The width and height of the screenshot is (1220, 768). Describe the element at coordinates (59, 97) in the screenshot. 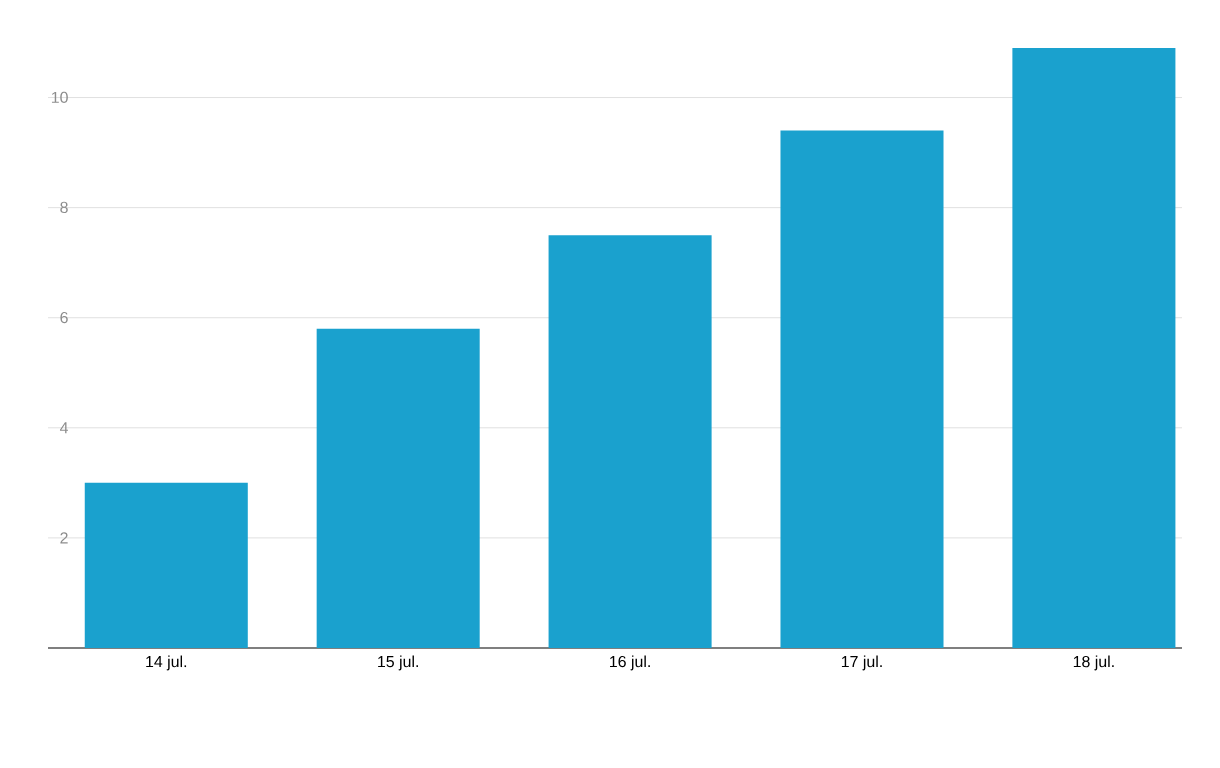

I see `y-tick-label: 10` at that location.